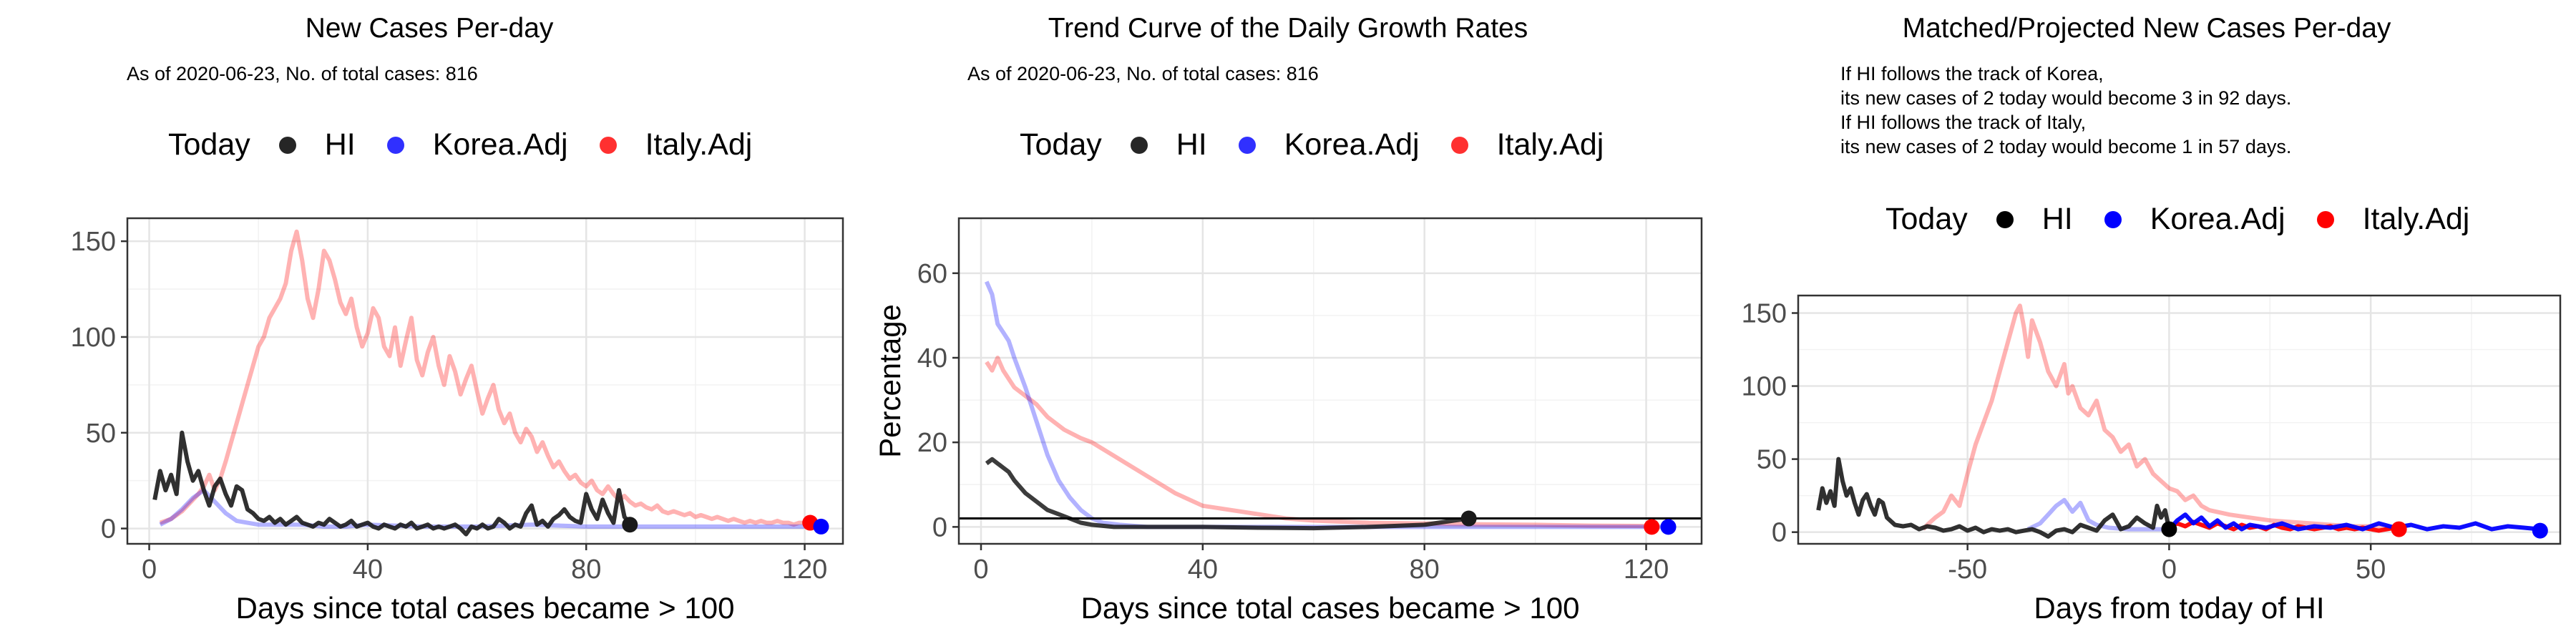 Image resolution: width=2576 pixels, height=644 pixels. Describe the element at coordinates (932, 358) in the screenshot. I see `y-tick-label: 40` at that location.